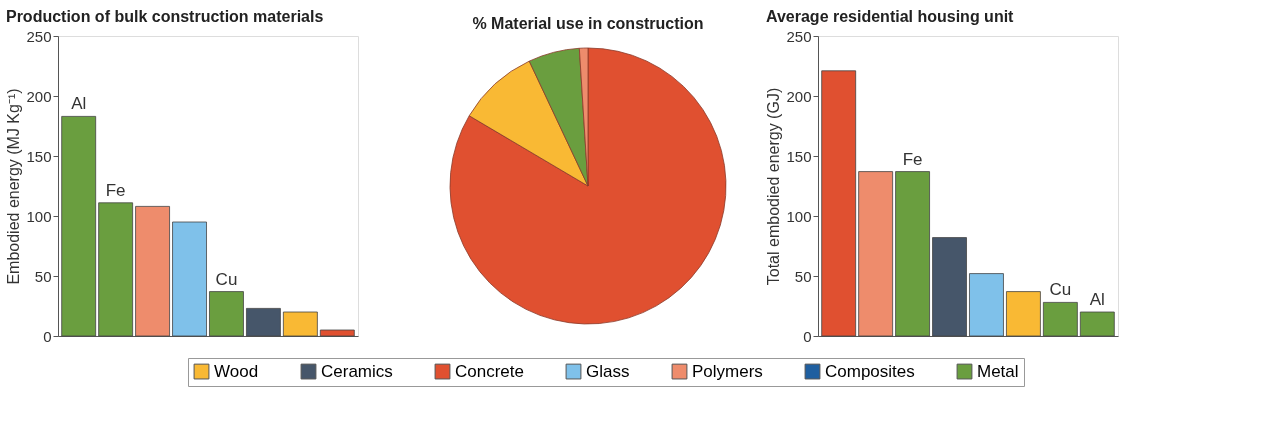 The image size is (1279, 436). What do you see at coordinates (14, 186) in the screenshot?
I see `y-axis-title: Embodied energy (MJ Kg⁻¹)` at bounding box center [14, 186].